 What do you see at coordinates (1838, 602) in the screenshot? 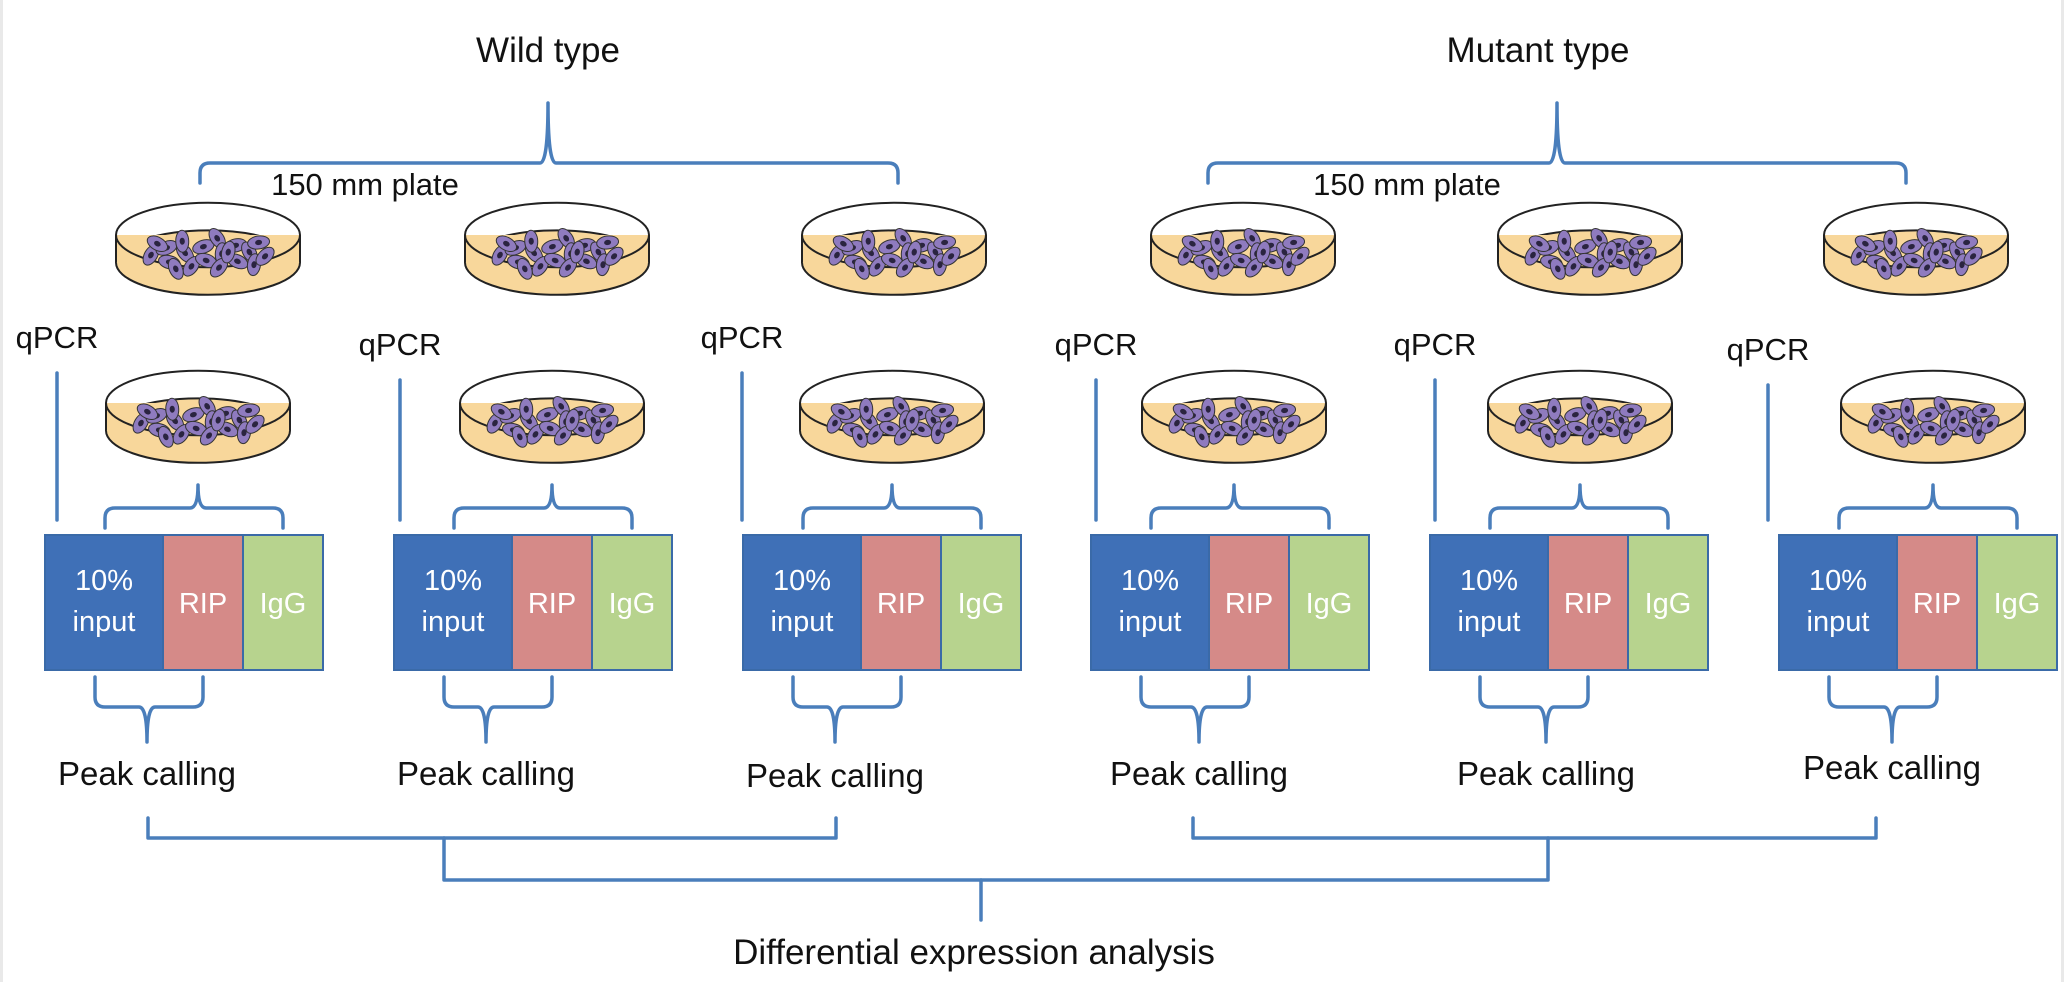
I see `input-box: 10% input` at bounding box center [1838, 602].